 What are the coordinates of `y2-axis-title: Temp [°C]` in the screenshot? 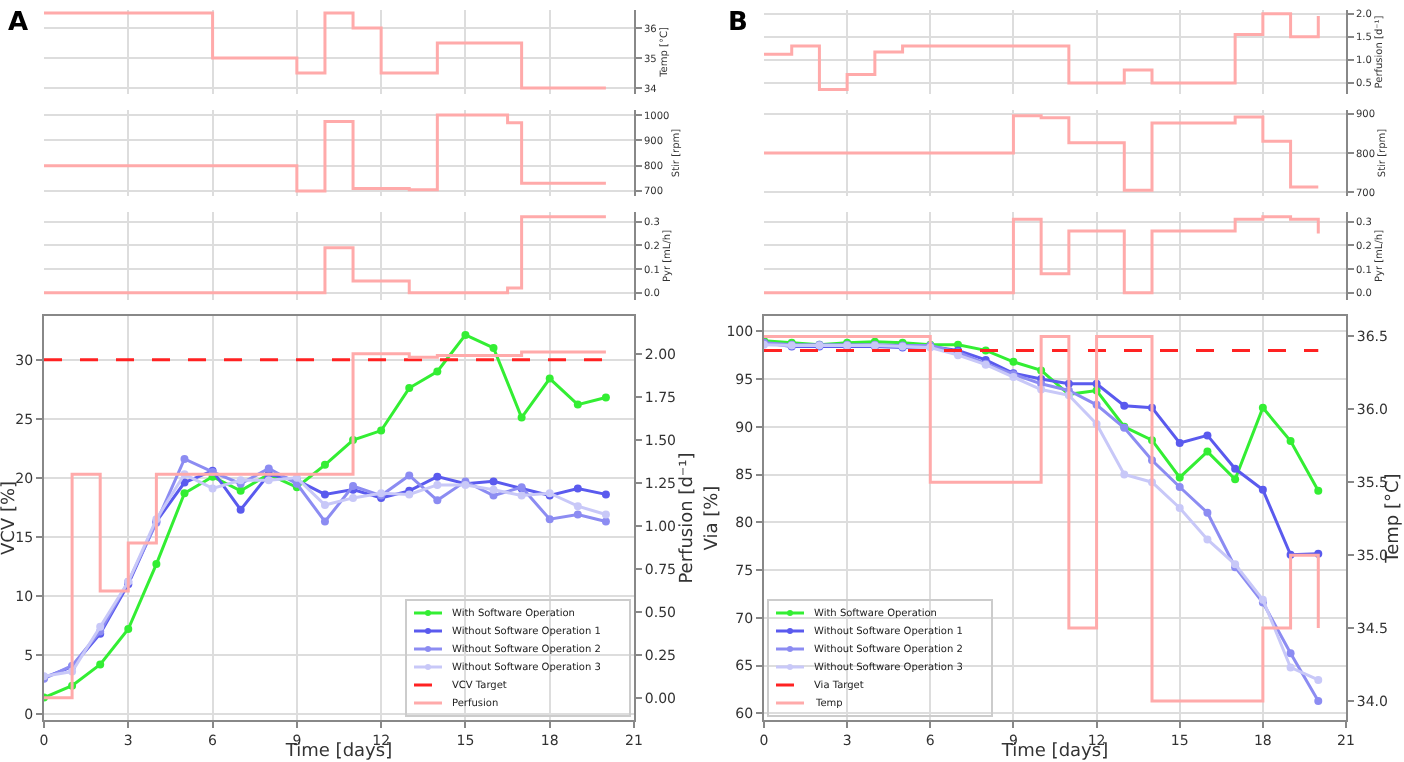 It's located at (1394, 519).